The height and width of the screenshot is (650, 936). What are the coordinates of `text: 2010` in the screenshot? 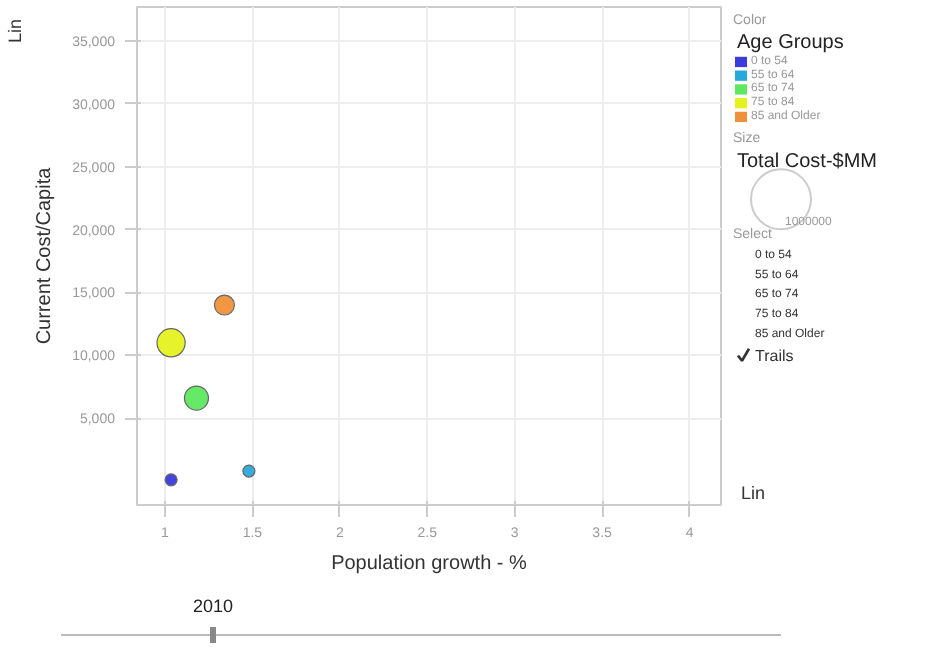 It's located at (213, 606).